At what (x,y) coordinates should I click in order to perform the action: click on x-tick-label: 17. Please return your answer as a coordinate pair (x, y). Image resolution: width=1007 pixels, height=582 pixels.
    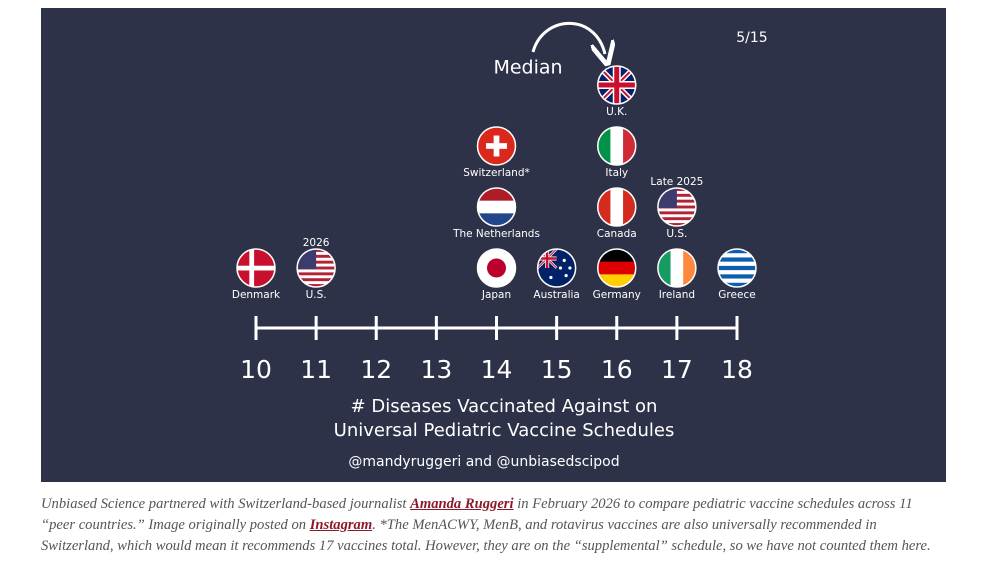
    Looking at the image, I should click on (677, 369).